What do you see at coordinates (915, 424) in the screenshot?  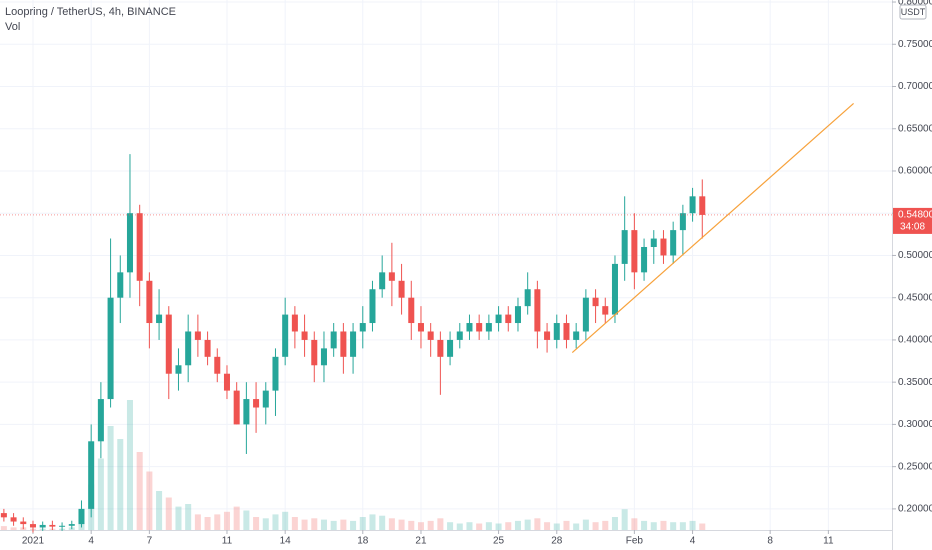 I see `y-tick-label: 0.30000` at bounding box center [915, 424].